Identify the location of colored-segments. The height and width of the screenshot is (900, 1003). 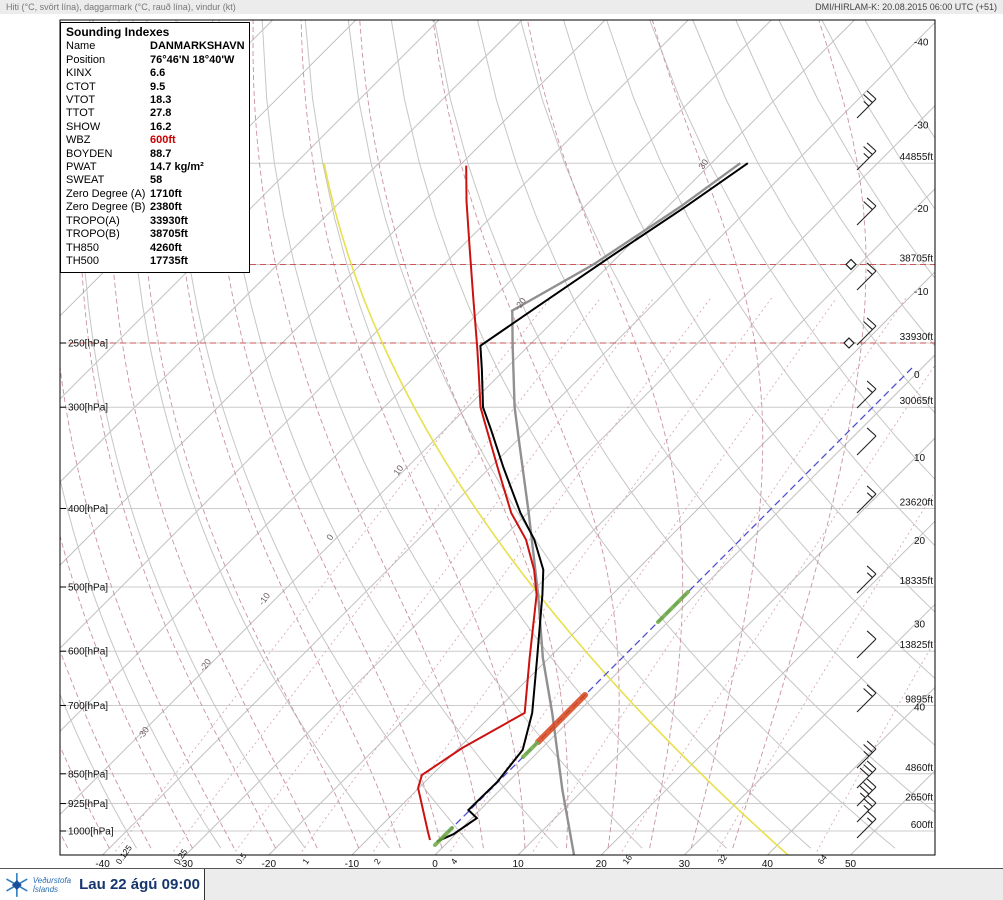
(561, 718).